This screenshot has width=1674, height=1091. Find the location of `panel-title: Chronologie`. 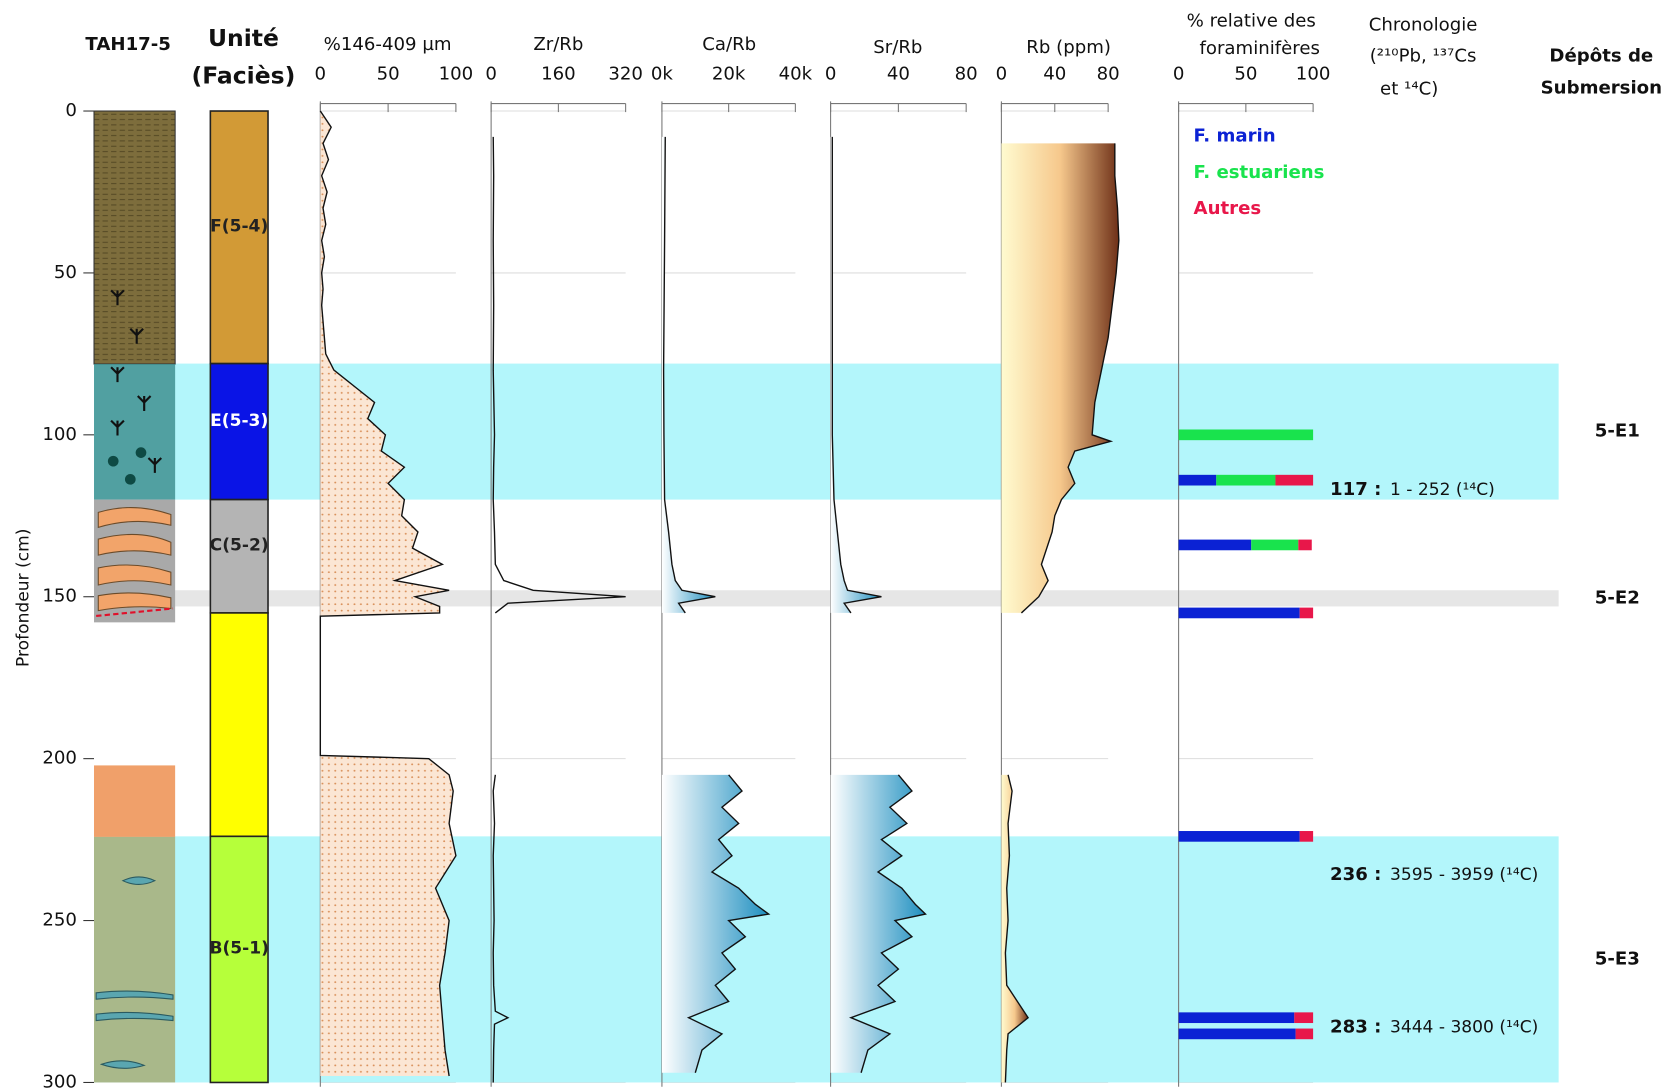

panel-title: Chronologie is located at coordinates (1423, 25).